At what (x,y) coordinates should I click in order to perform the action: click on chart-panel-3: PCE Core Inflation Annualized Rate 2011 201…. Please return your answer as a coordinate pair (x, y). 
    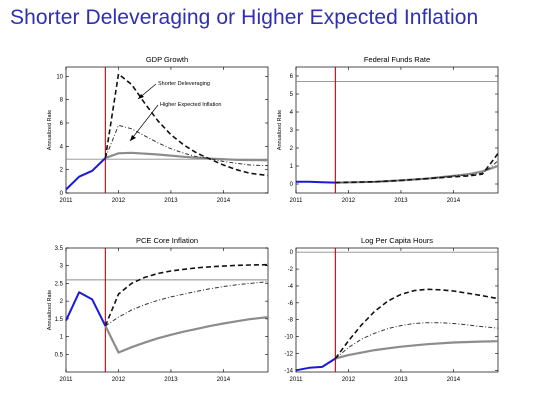
    Looking at the image, I should click on (158, 309).